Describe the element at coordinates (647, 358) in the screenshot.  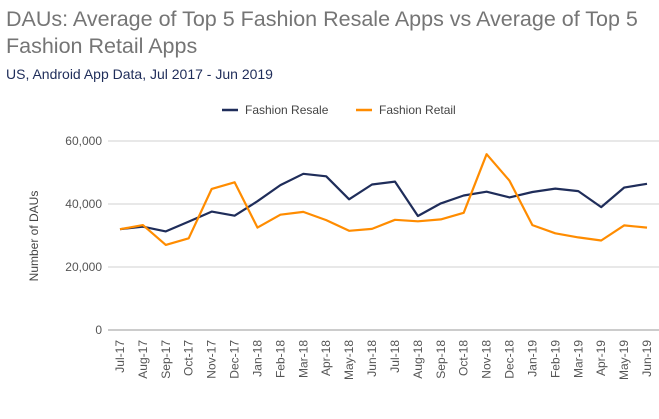
I see `x-tick-label: Jun-19` at that location.